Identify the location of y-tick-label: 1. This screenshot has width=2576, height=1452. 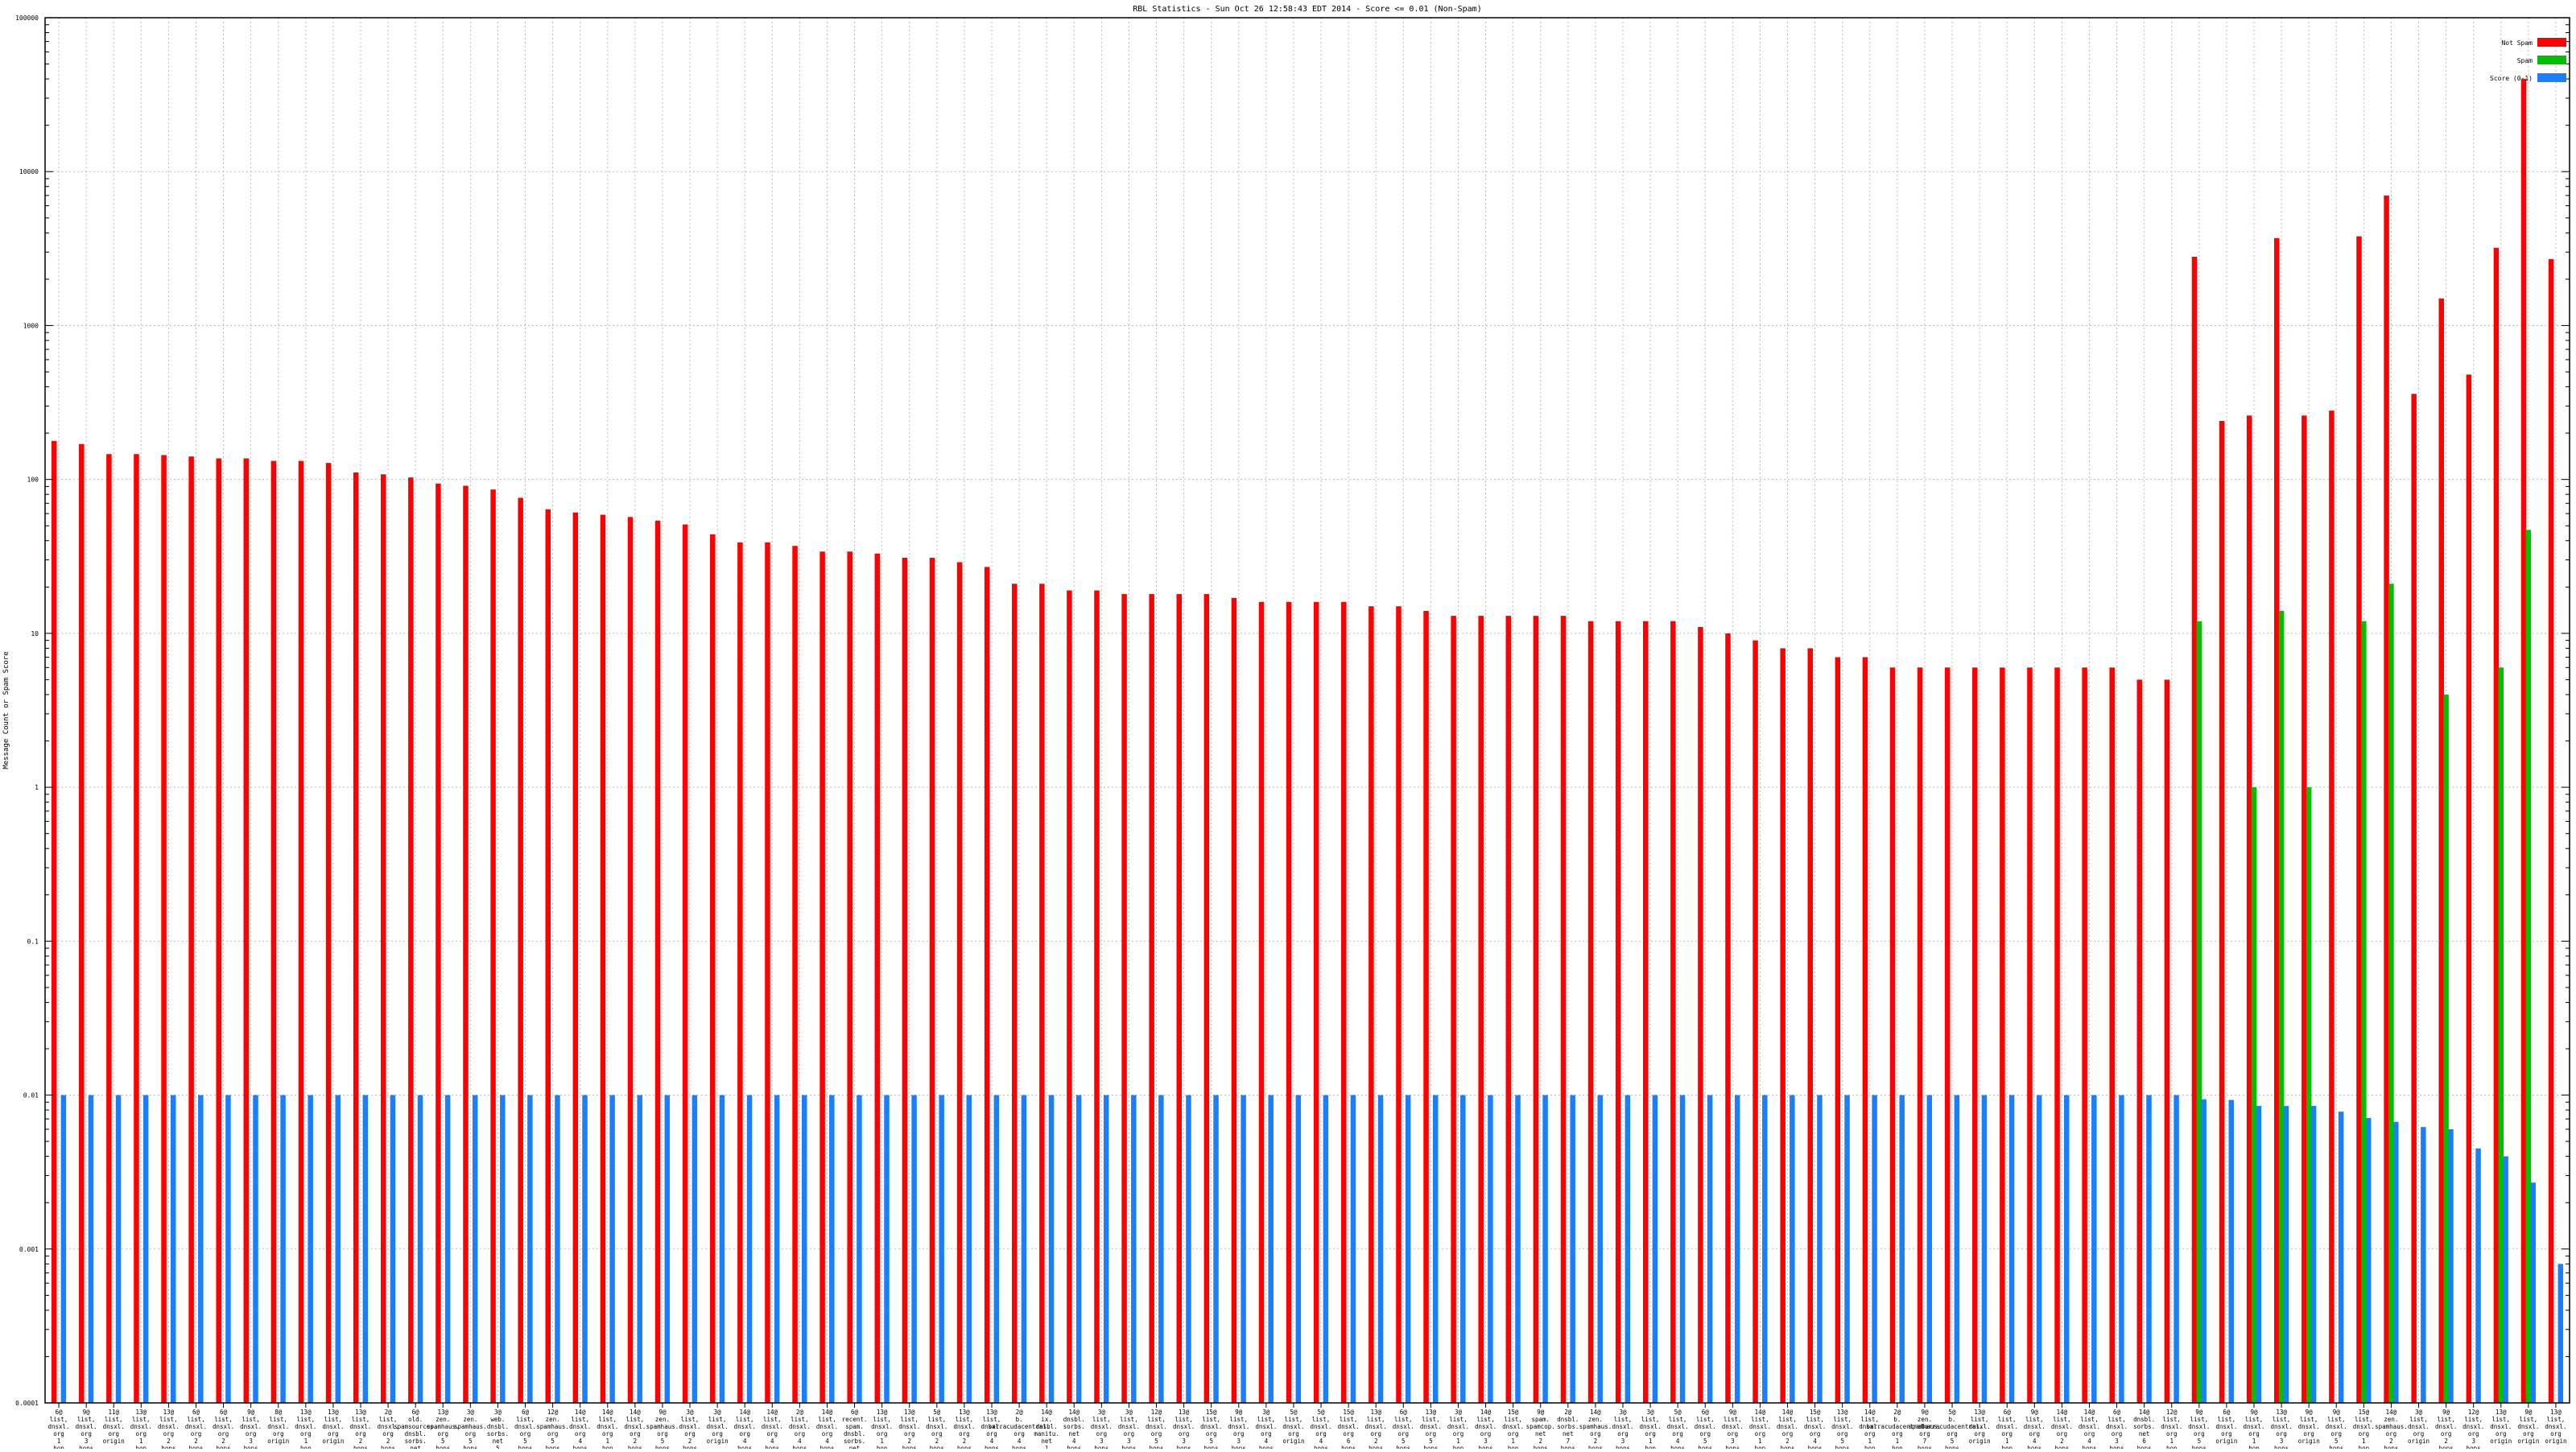
(37, 787).